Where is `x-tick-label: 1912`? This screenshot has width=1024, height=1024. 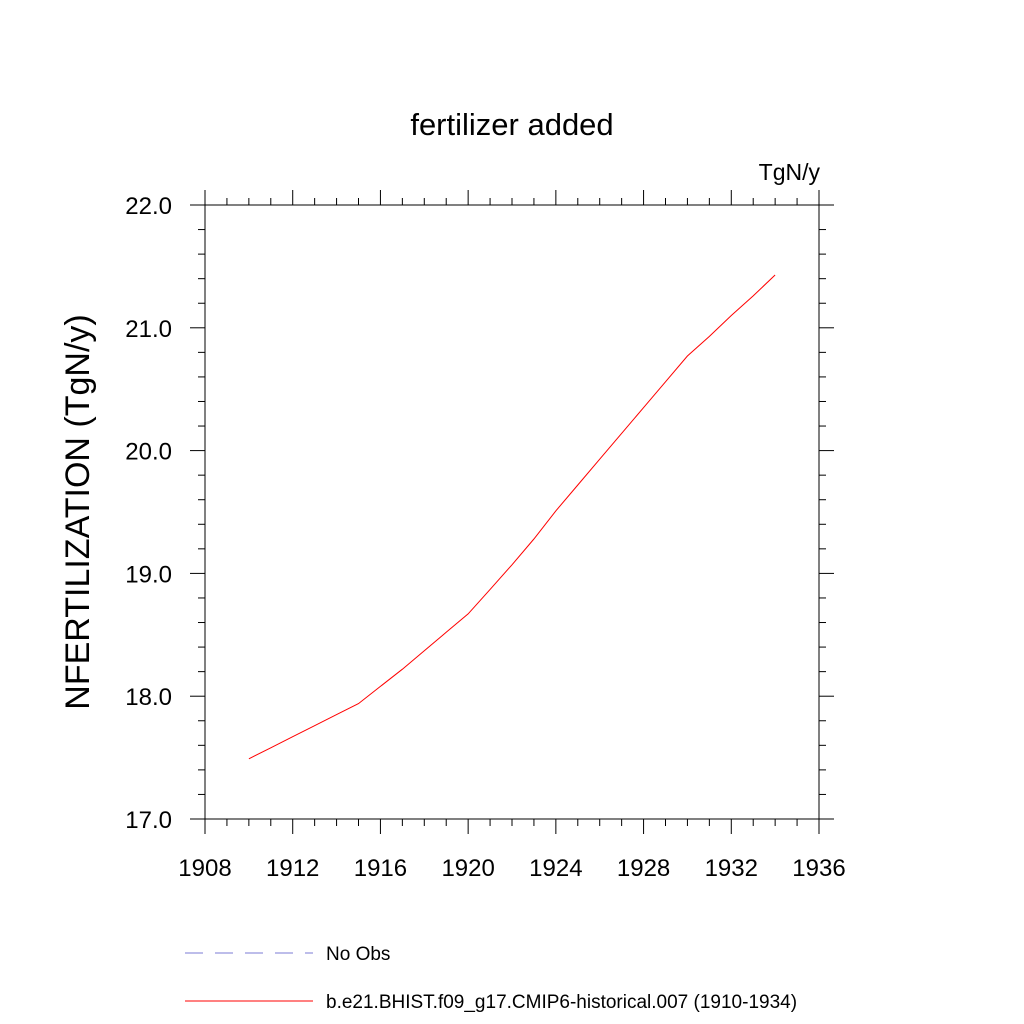 x-tick-label: 1912 is located at coordinates (292, 868).